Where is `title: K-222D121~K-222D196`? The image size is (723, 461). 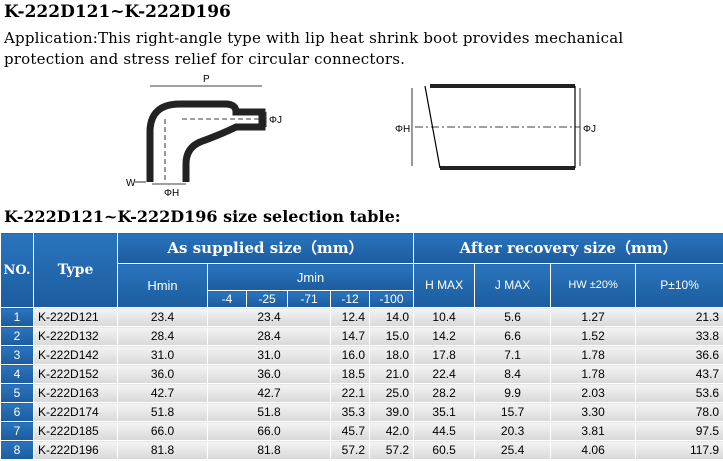 title: K-222D121~K-222D196 is located at coordinates (117, 12).